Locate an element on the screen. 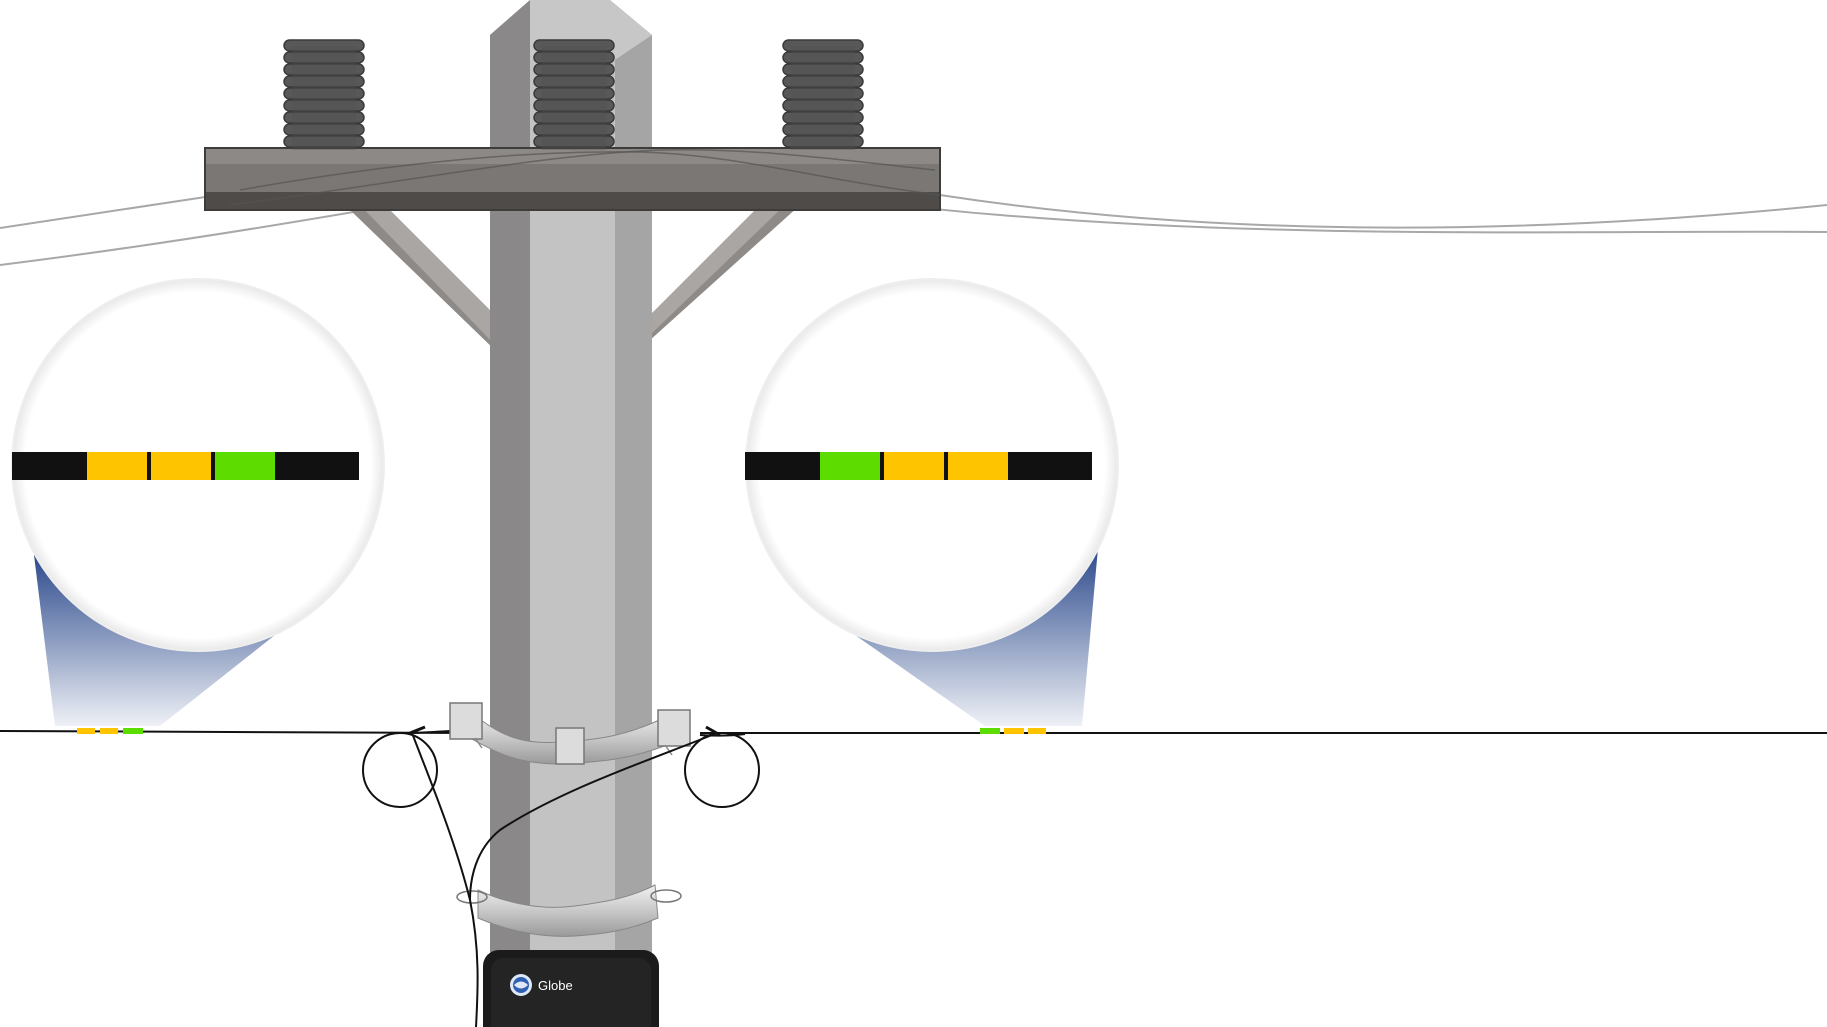 Image resolution: width=1827 pixels, height=1027 pixels. crossarm-braces is located at coordinates (572, 277).